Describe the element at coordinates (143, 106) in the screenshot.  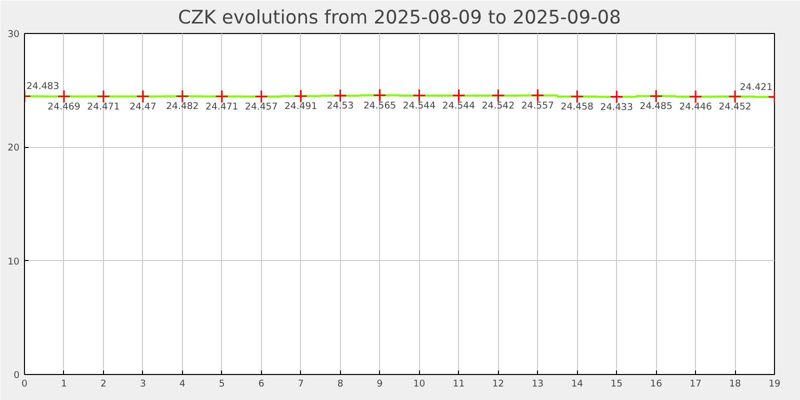
I see `data-label: 24.47` at that location.